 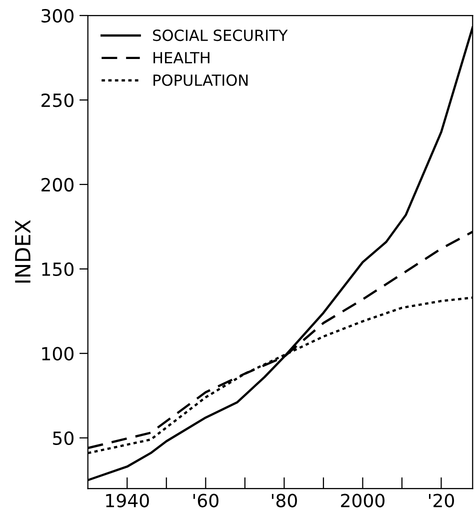 I want to click on x-tick-label: '80, so click(x=284, y=501).